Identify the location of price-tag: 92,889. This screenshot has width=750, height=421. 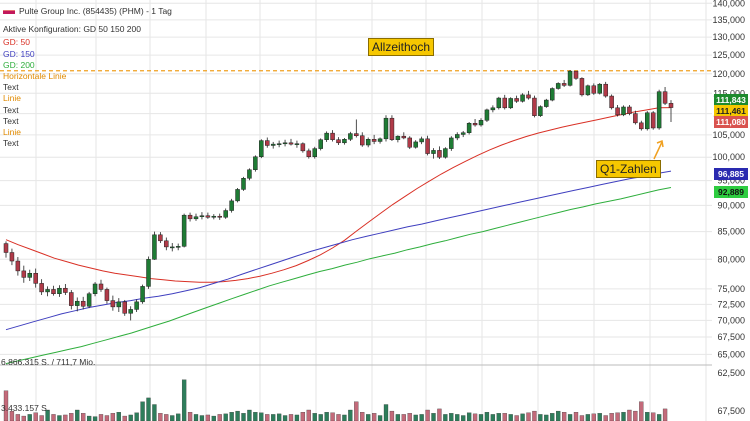
(731, 192).